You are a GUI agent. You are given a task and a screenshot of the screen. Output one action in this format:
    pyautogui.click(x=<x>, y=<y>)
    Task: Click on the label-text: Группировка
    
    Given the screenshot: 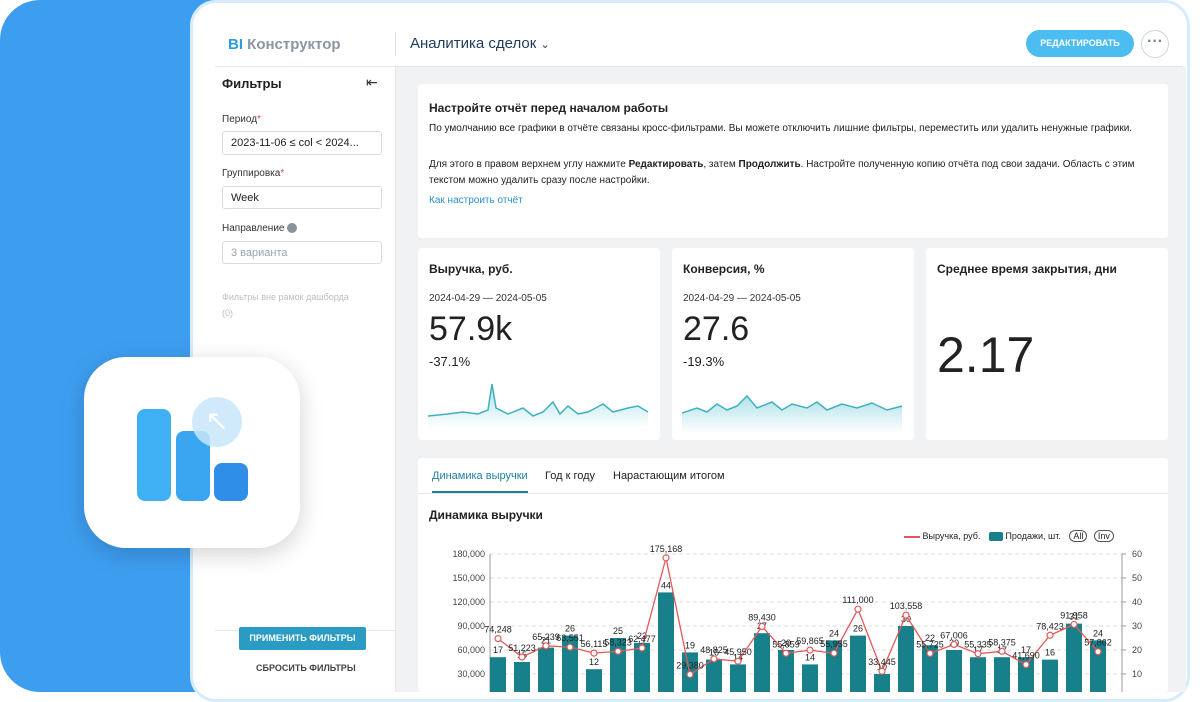 What is the action you would take?
    pyautogui.click(x=251, y=173)
    